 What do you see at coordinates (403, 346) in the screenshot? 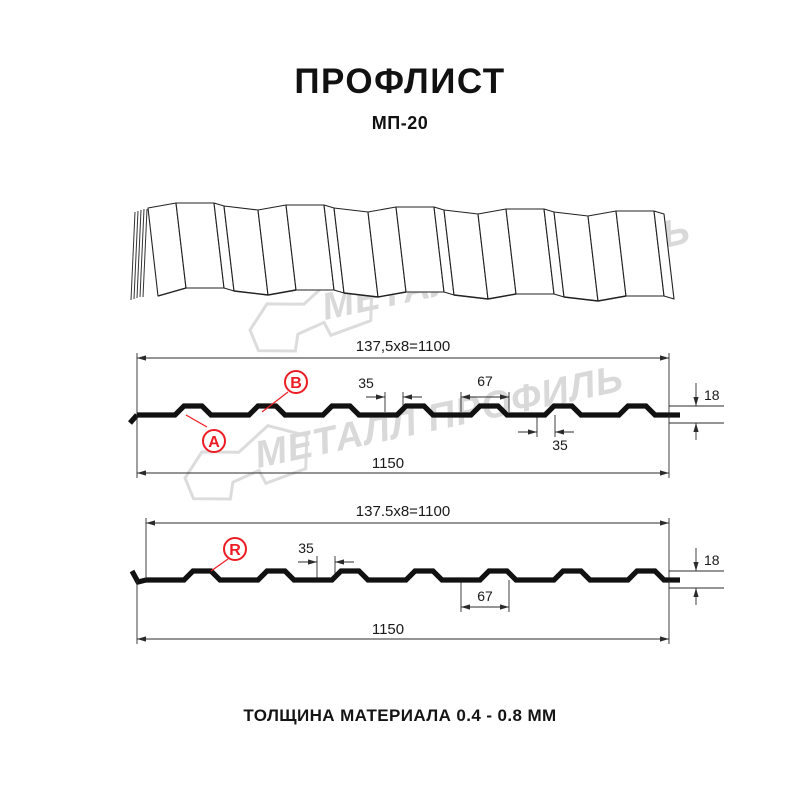
I see `dimension-module-a-label: 137,5x8=1100` at bounding box center [403, 346].